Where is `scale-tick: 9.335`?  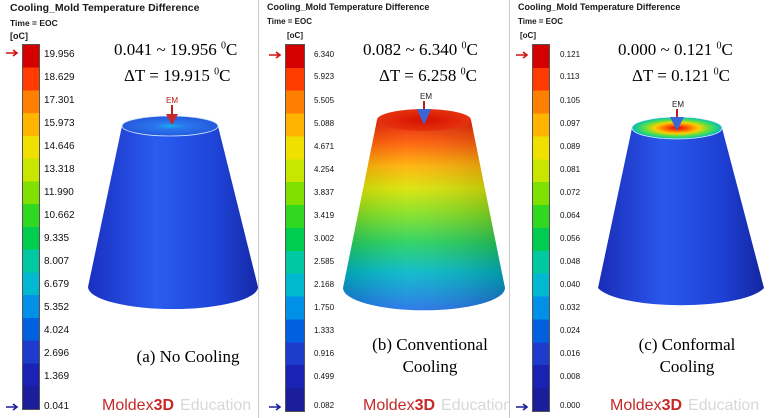 scale-tick: 9.335 is located at coordinates (57, 238).